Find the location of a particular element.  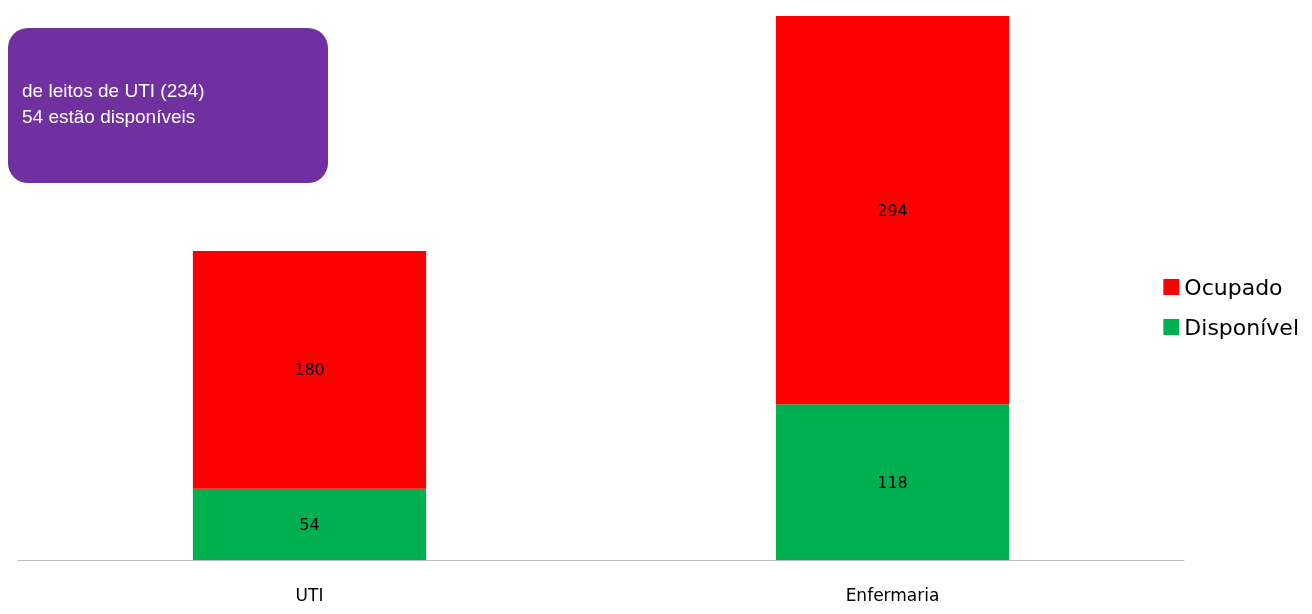

data-label: 180 is located at coordinates (309, 370).